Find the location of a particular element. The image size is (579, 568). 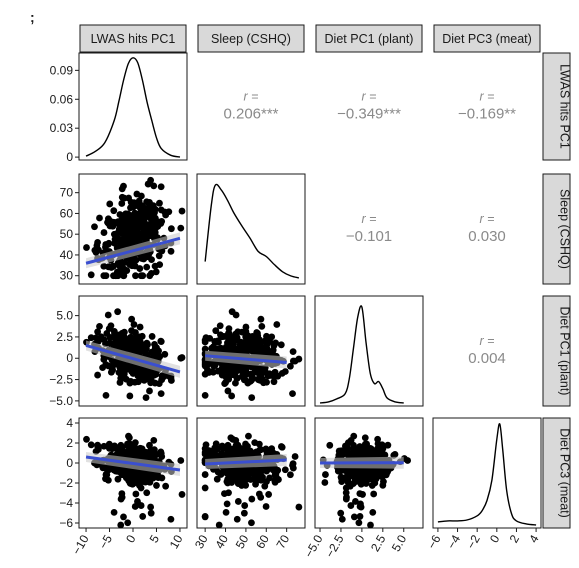

strip-top-label: Sleep (CSHQ) is located at coordinates (251, 39).